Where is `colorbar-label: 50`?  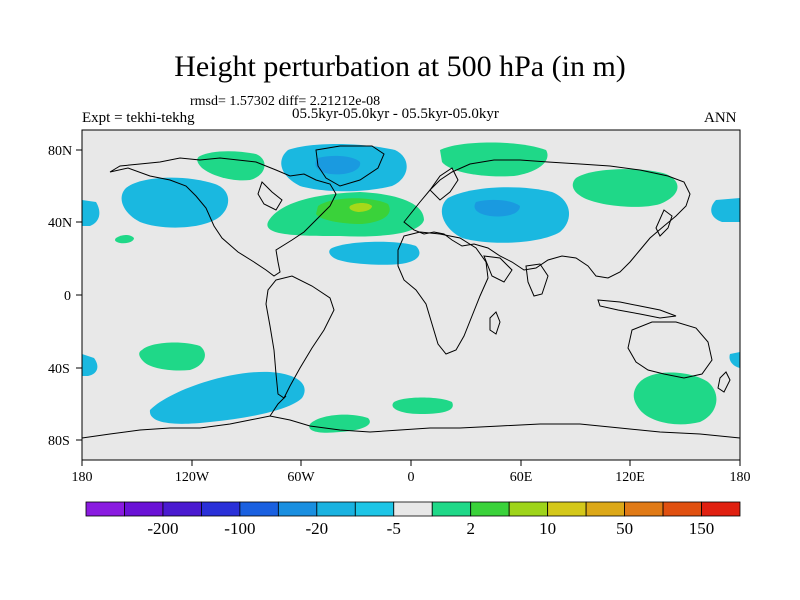 colorbar-label: 50 is located at coordinates (624, 528).